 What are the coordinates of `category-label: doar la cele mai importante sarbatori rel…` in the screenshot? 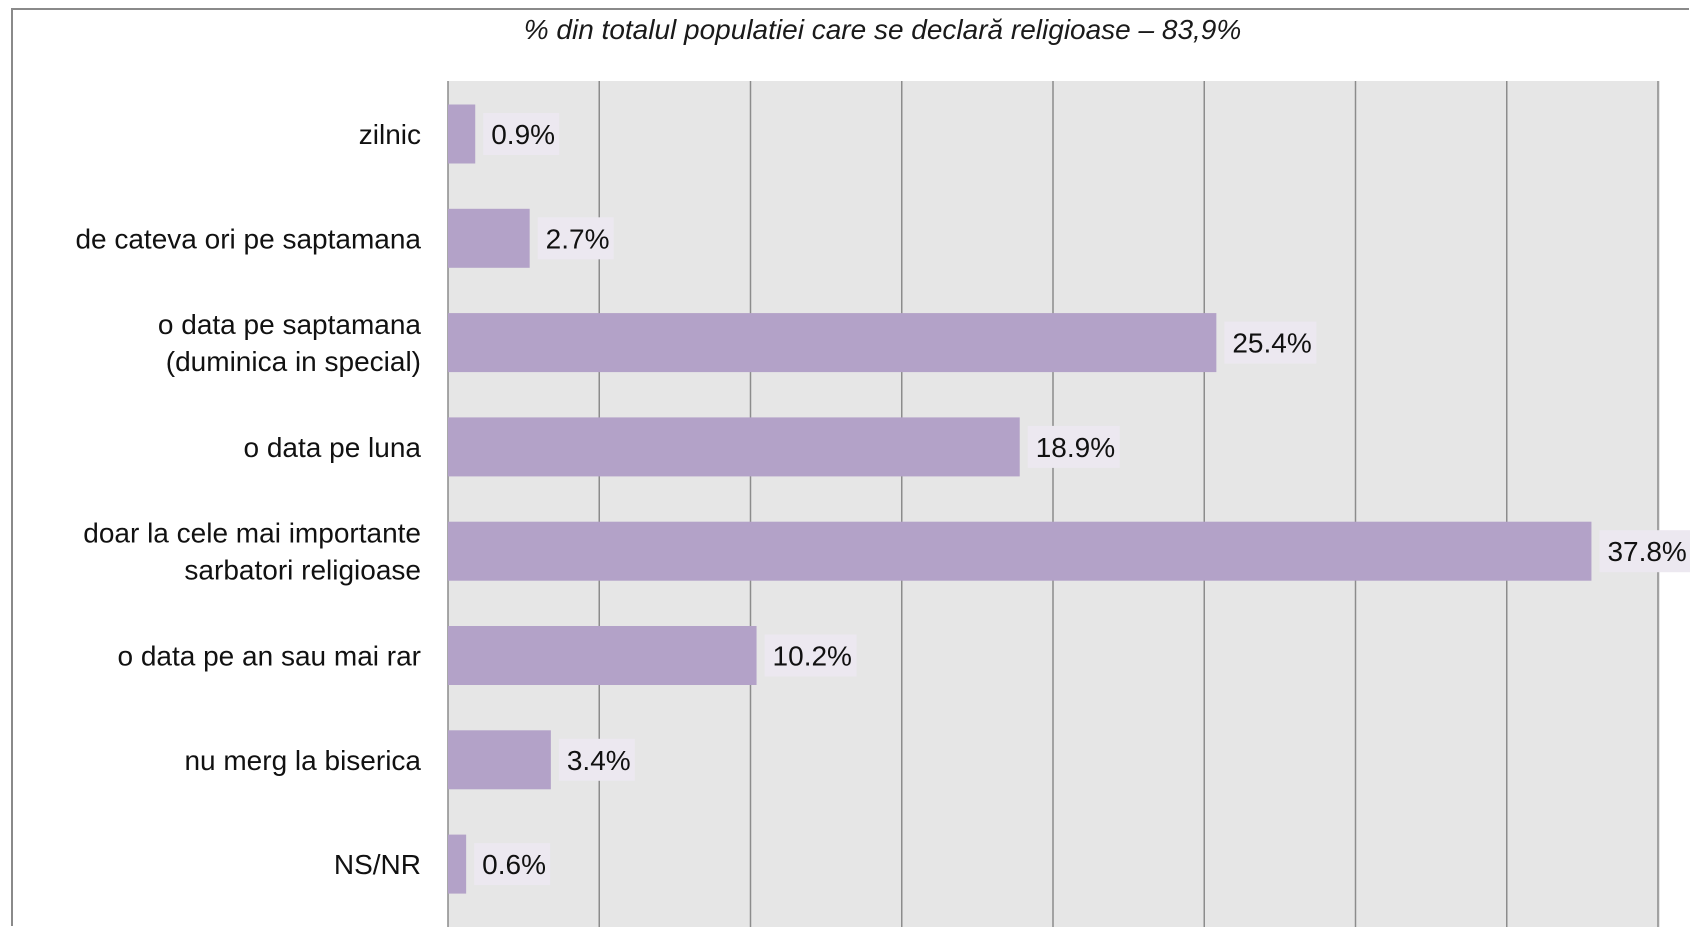 It's located at (252, 552).